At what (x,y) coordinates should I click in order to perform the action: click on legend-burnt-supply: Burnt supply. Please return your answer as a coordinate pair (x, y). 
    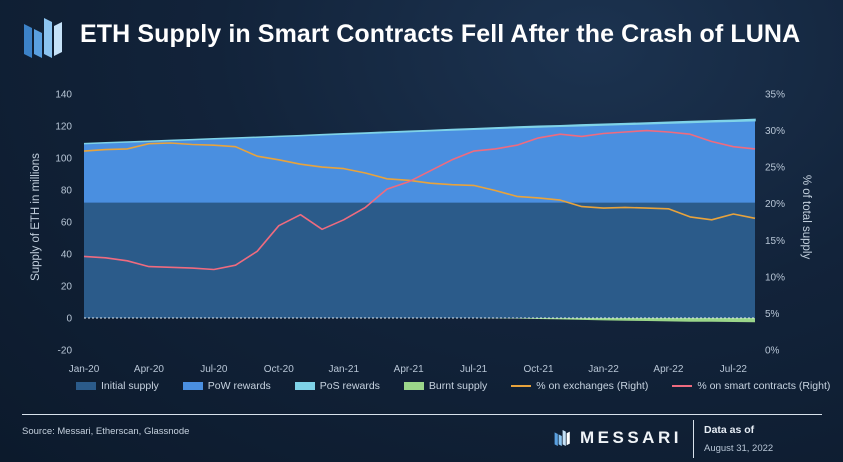
    Looking at the image, I should click on (445, 386).